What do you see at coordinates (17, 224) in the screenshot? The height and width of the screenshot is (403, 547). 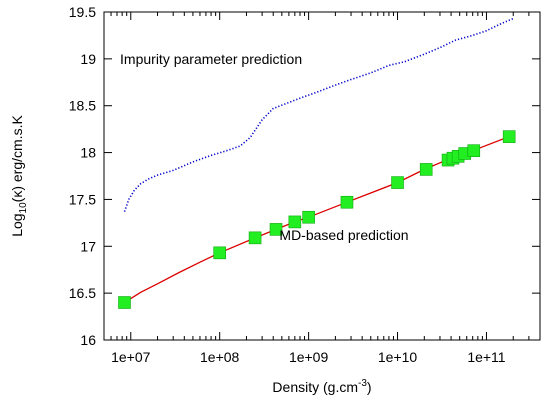 I see `y-axis-title-main: Log` at bounding box center [17, 224].